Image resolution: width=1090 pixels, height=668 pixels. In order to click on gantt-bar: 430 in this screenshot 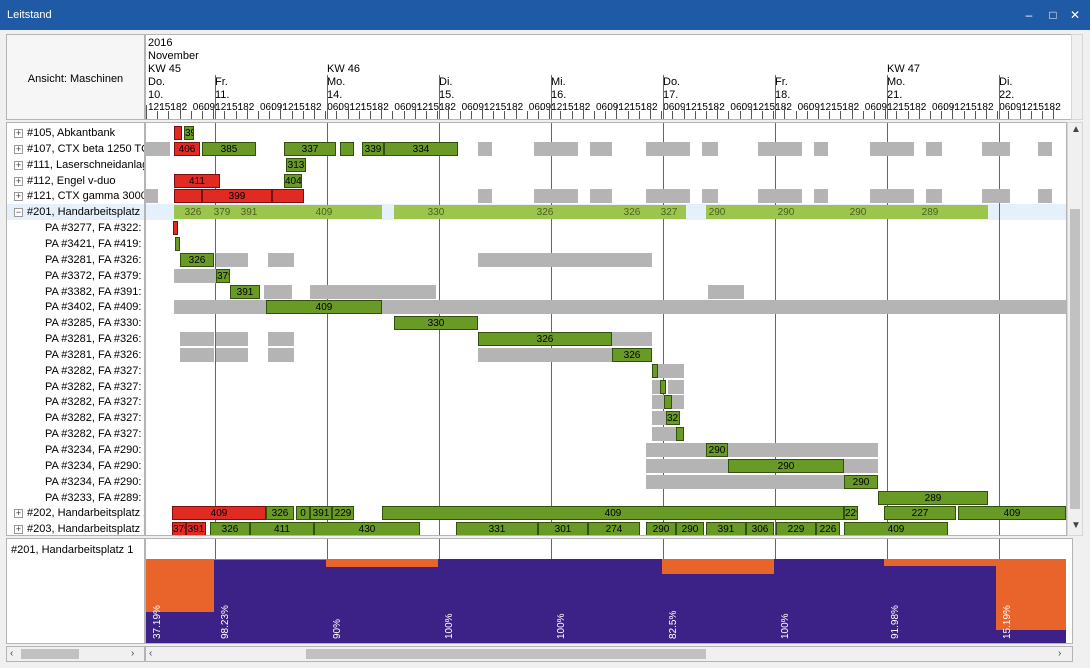, I will do `click(367, 528)`.